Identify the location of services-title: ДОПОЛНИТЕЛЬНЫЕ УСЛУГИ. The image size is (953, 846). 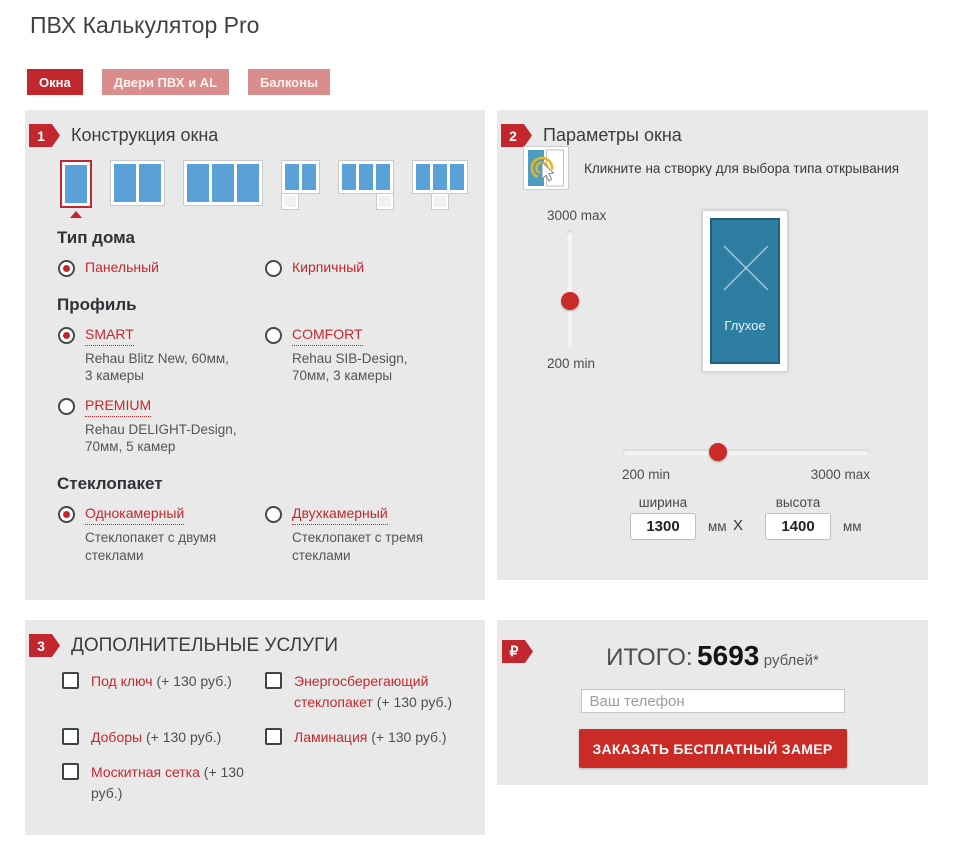
(205, 645).